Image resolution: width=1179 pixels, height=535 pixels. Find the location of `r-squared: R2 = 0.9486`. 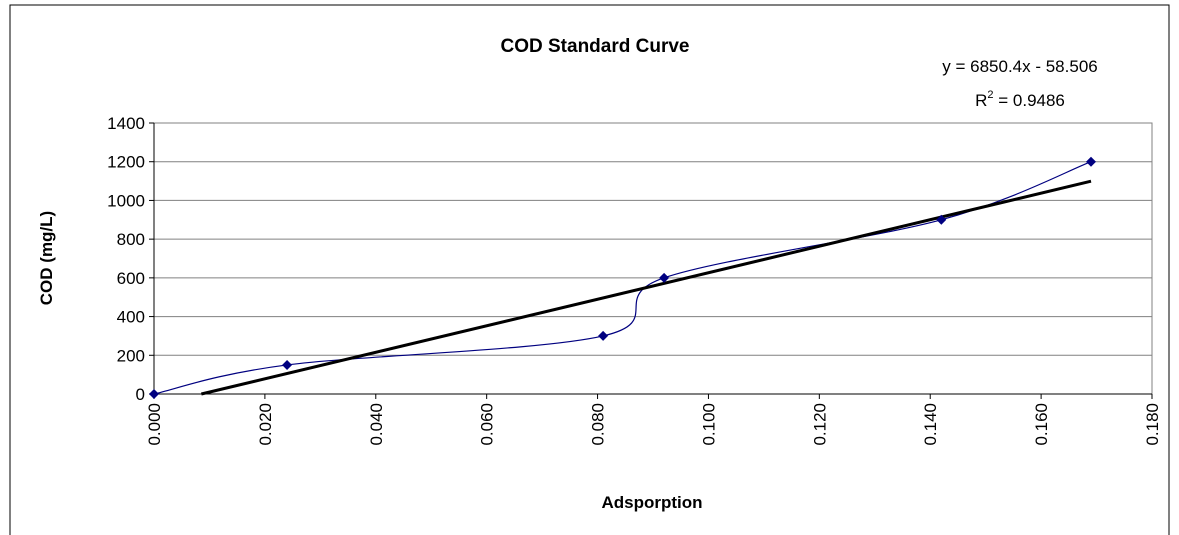

r-squared: R2 = 0.9486 is located at coordinates (1020, 99).